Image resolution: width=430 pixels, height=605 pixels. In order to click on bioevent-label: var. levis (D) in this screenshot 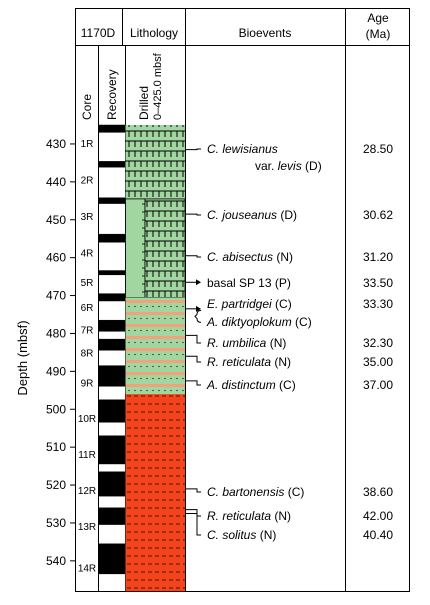, I will do `click(288, 166)`.